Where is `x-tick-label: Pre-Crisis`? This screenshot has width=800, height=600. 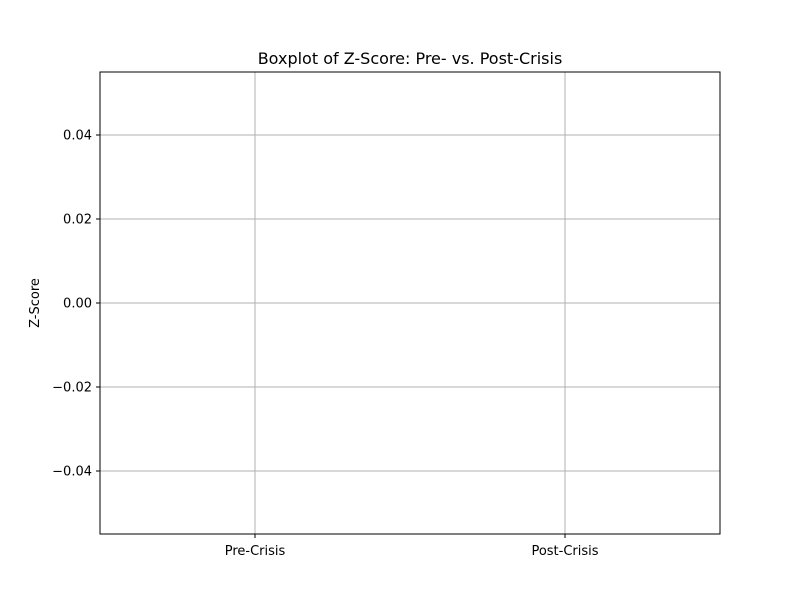 x-tick-label: Pre-Crisis is located at coordinates (255, 551).